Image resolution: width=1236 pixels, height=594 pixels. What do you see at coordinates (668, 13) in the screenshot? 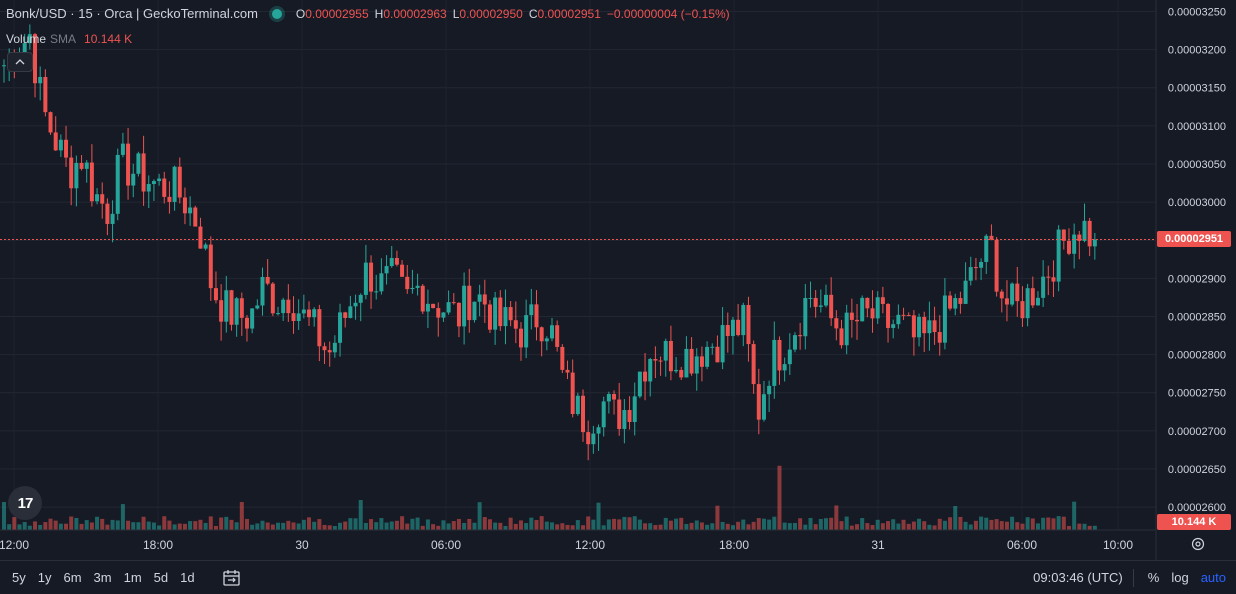
I see `price-change: −0.00000004 (−0.15%)` at bounding box center [668, 13].